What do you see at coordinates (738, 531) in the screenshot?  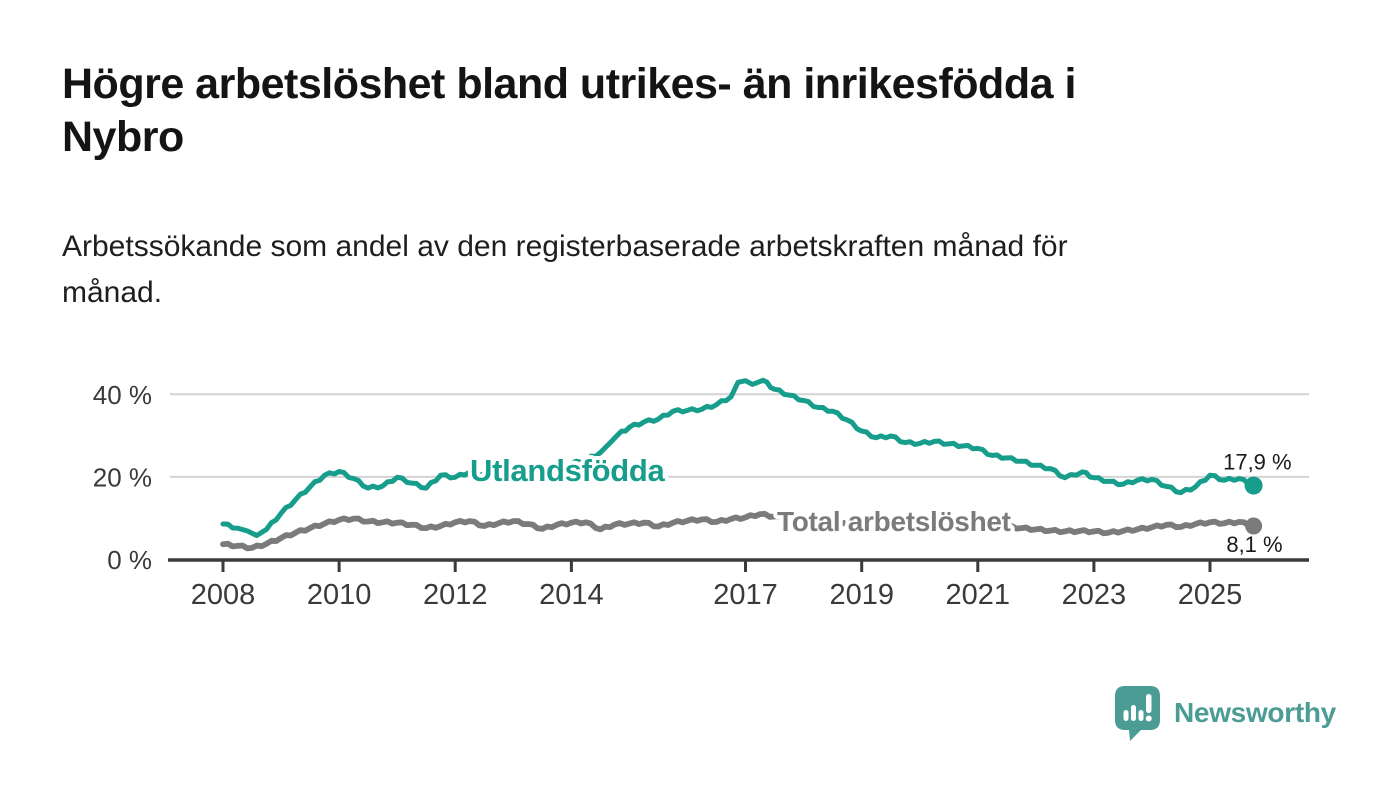 I see `series-line-total` at bounding box center [738, 531].